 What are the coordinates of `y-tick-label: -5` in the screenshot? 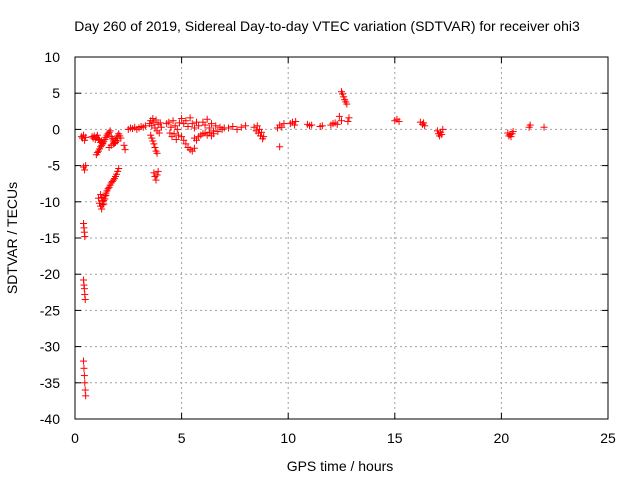 It's located at (54, 166).